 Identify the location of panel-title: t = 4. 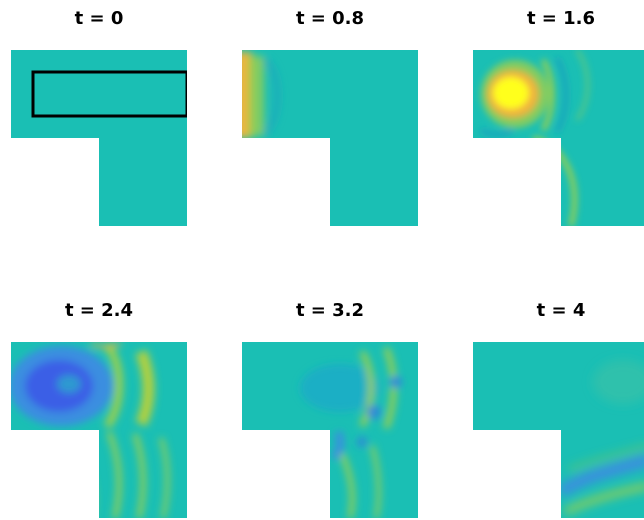
(561, 310).